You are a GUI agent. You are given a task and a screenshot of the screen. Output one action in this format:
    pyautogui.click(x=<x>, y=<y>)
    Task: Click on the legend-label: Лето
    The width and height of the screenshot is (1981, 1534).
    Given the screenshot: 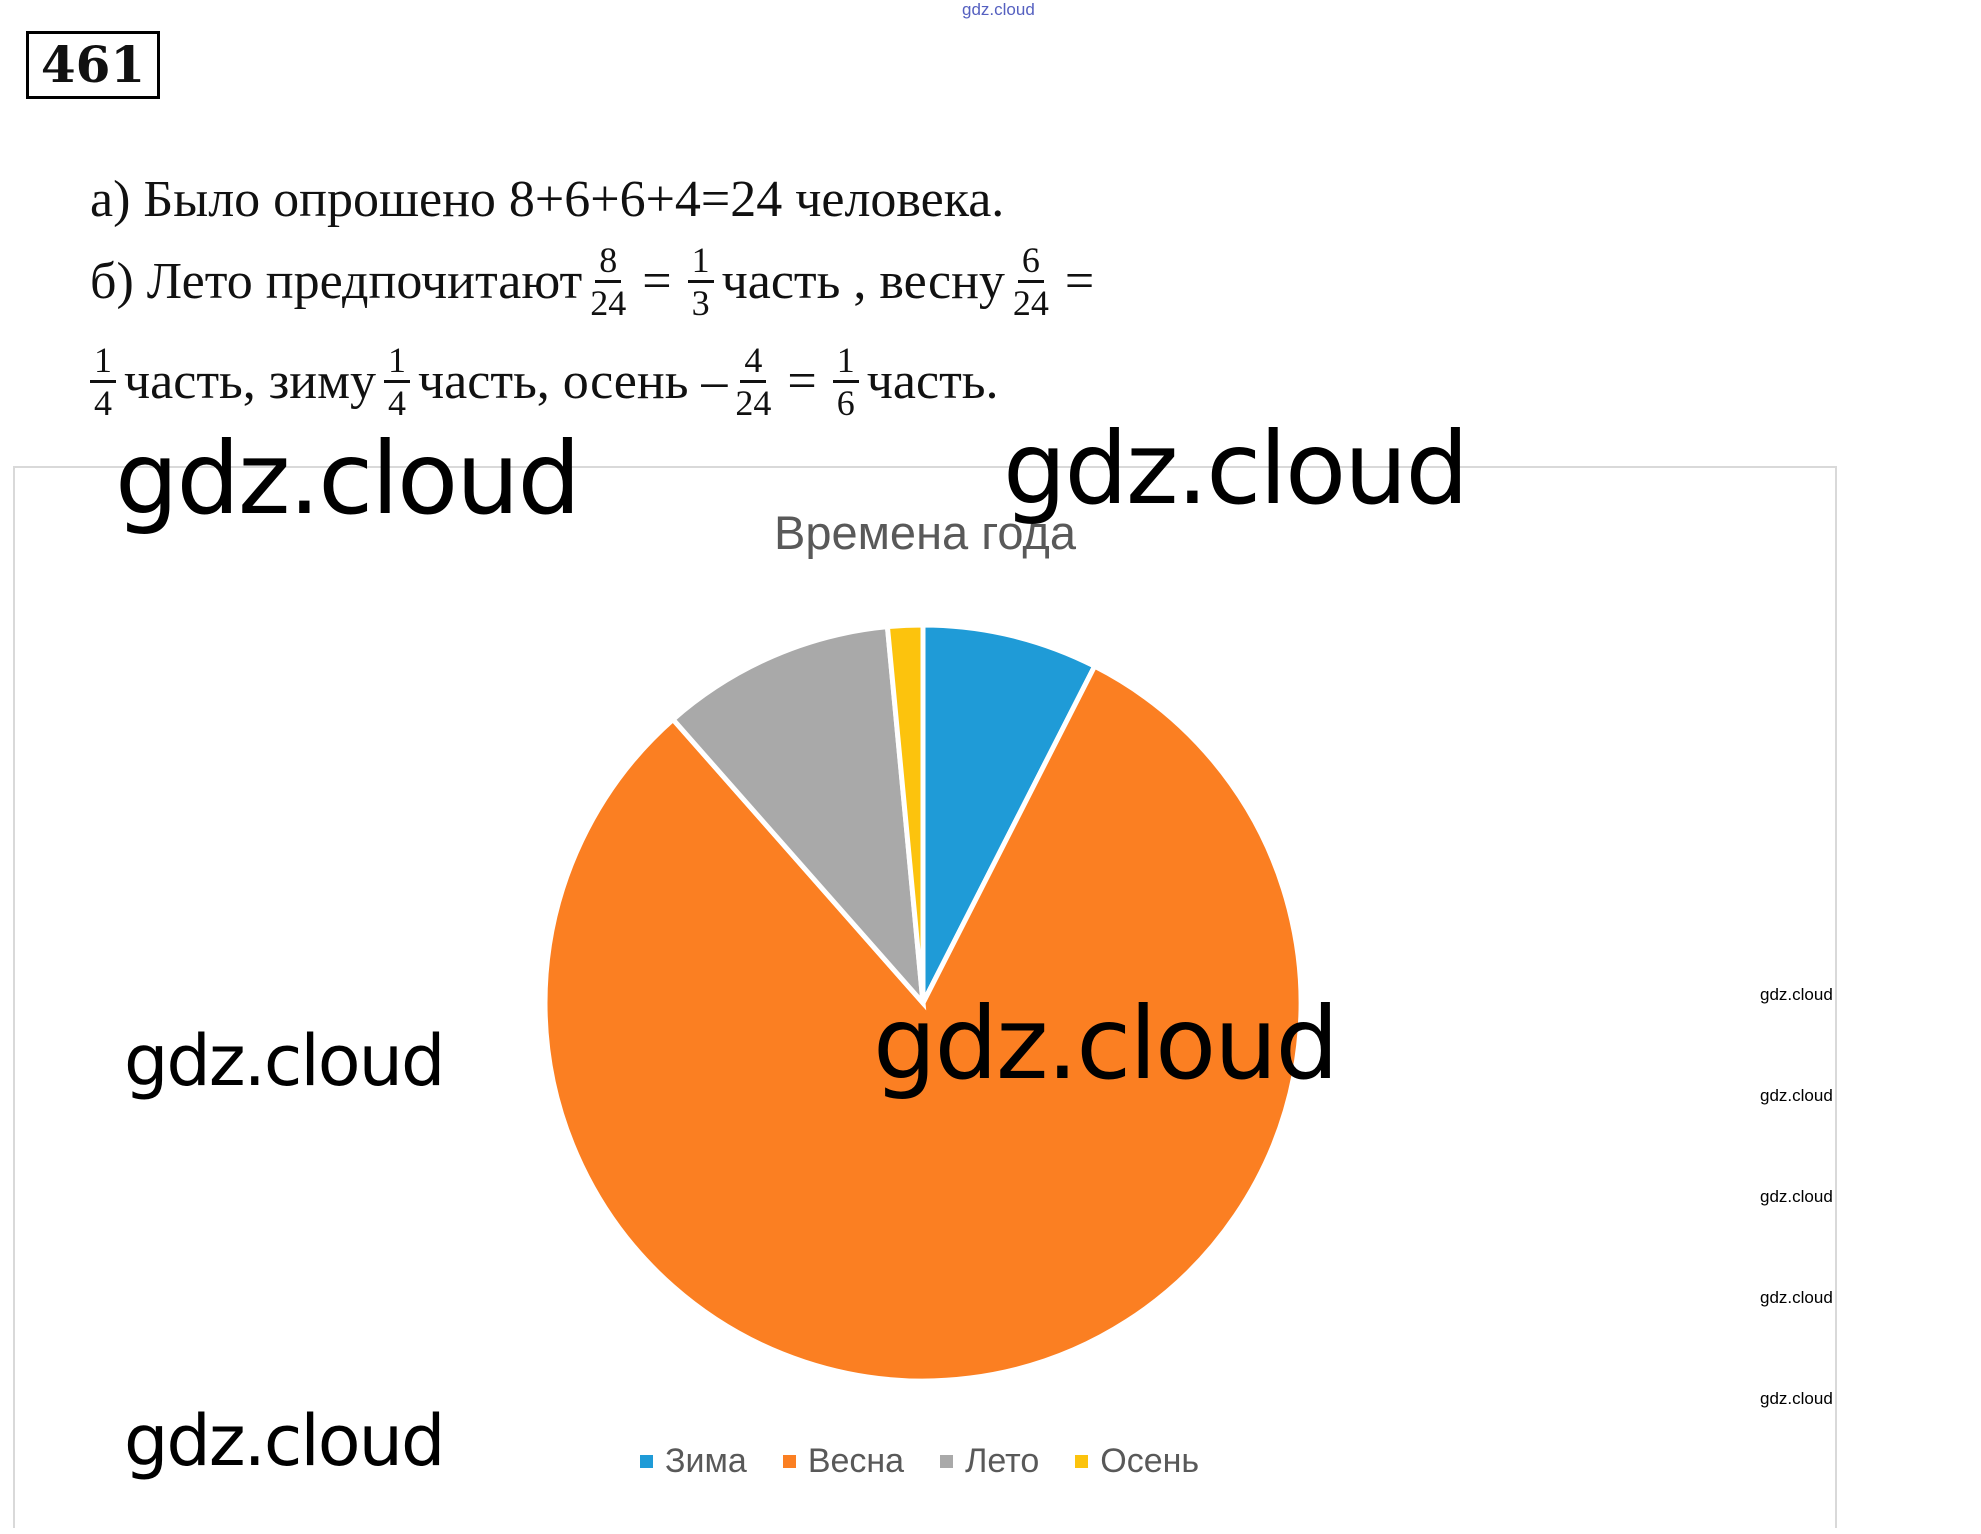 What is the action you would take?
    pyautogui.click(x=1002, y=1461)
    